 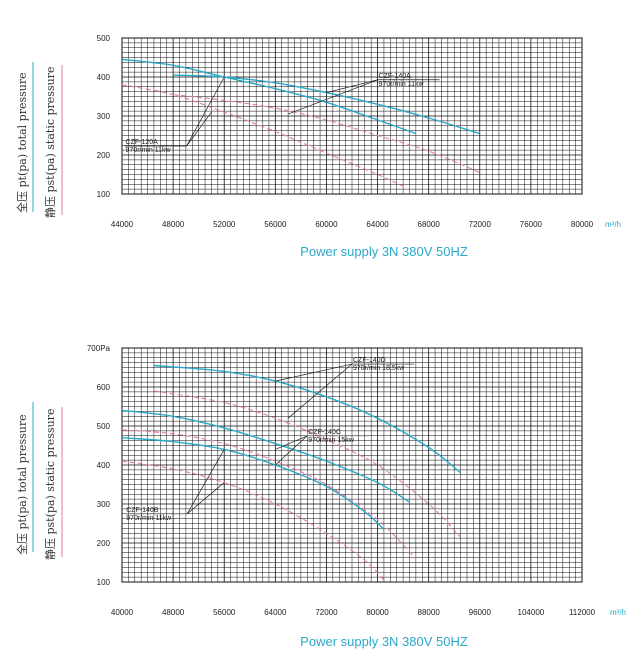 I want to click on y-tick-label: 600, so click(x=104, y=387).